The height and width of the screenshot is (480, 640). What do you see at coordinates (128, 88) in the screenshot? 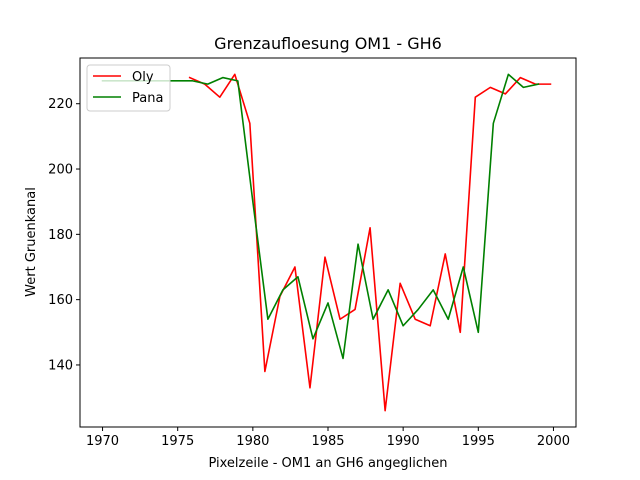
I see `legend: Oly Pana` at bounding box center [128, 88].